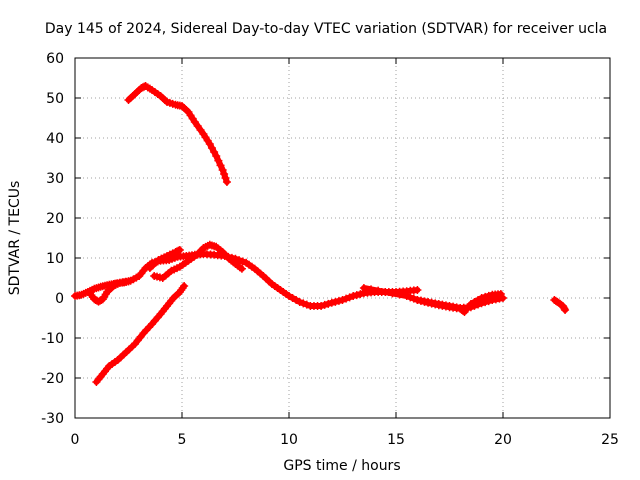  What do you see at coordinates (55, 59) in the screenshot?
I see `y-tick-label: 60` at bounding box center [55, 59].